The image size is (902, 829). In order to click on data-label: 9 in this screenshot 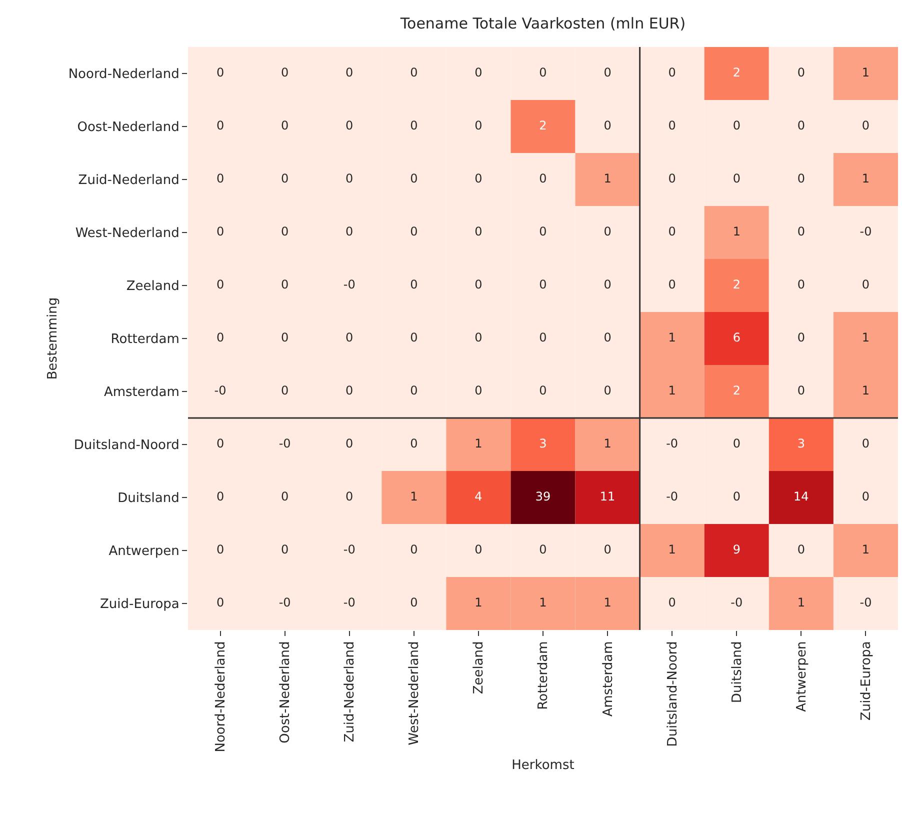, I will do `click(736, 549)`.